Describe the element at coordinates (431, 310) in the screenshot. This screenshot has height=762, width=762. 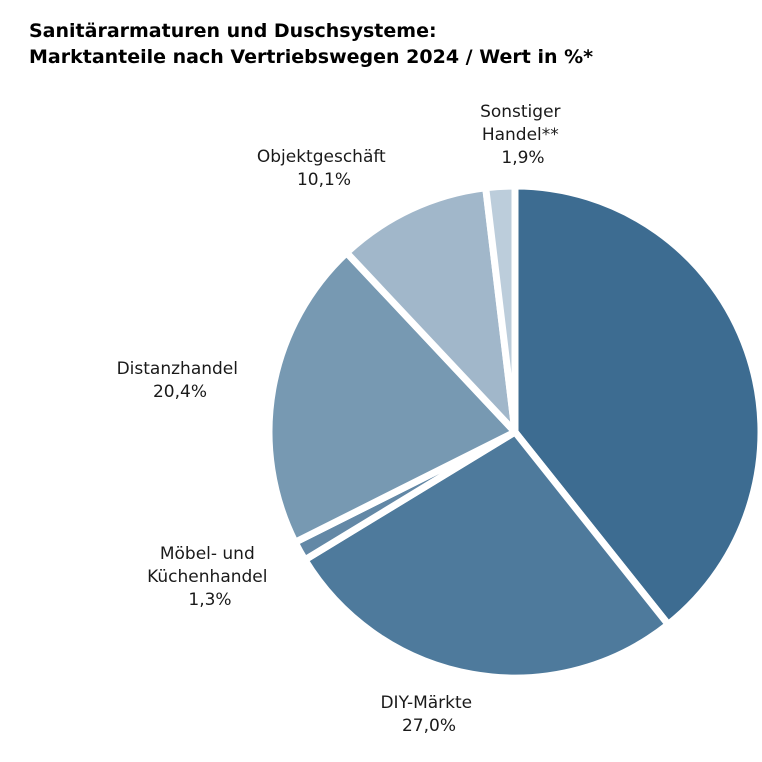
I see `slice-objektgeschaeft` at that location.